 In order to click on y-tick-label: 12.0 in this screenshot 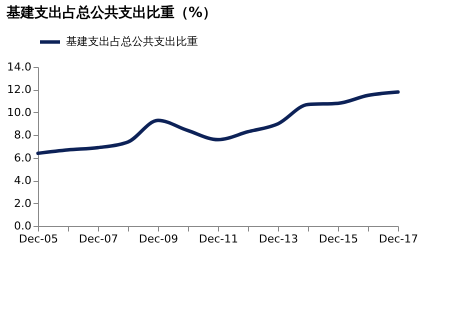, I will do `click(19, 89)`.